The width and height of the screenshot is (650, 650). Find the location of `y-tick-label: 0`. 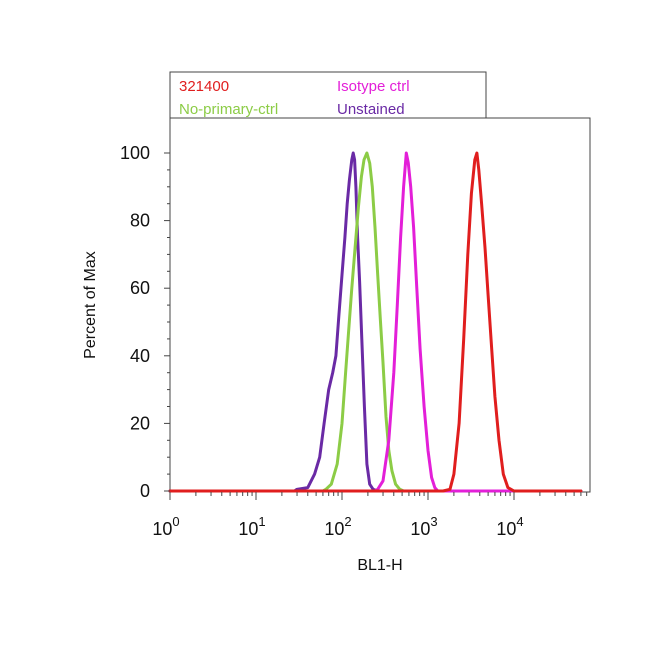

y-tick-label: 0 is located at coordinates (145, 491).